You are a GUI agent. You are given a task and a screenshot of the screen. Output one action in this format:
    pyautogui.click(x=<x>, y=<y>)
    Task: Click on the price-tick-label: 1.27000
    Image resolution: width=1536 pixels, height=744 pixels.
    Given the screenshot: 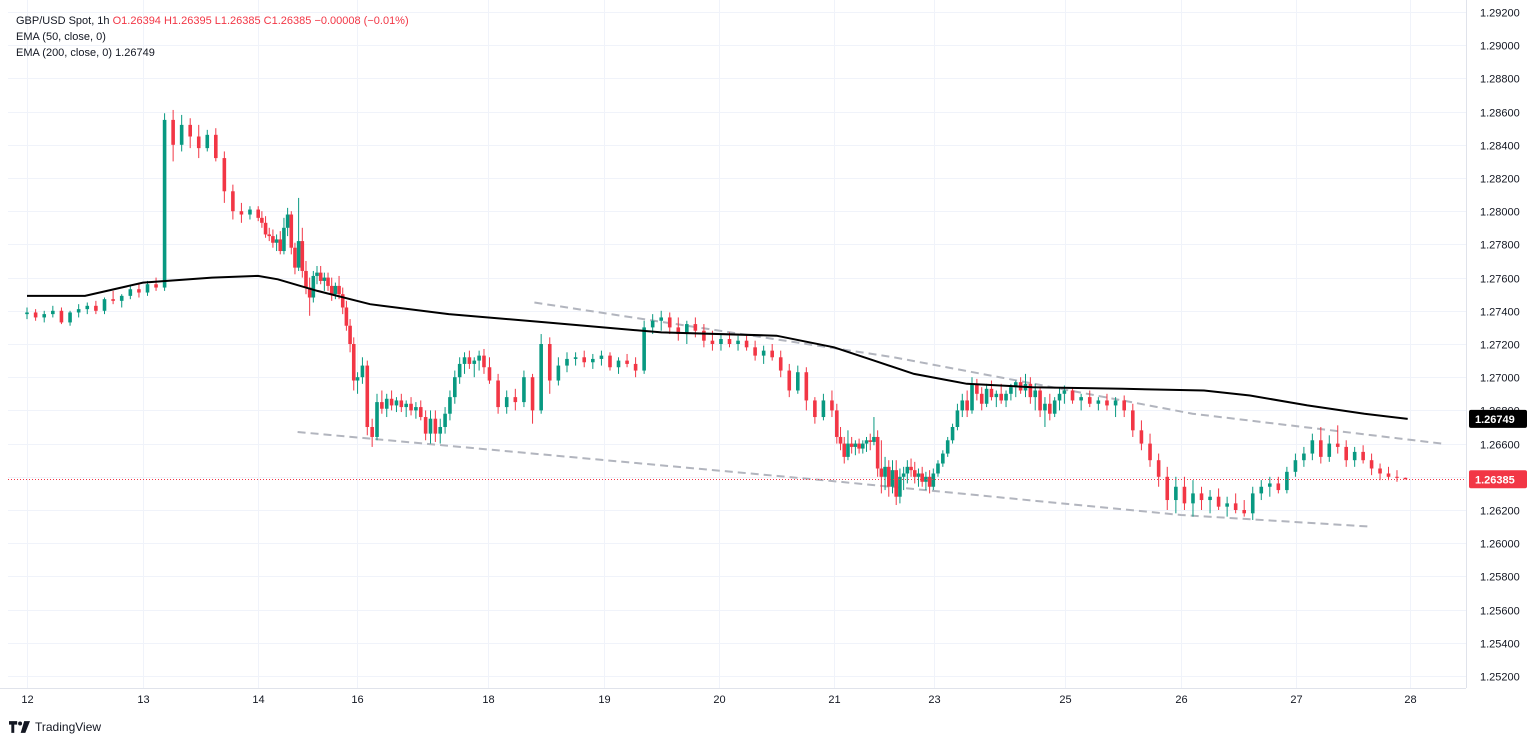 What is the action you would take?
    pyautogui.click(x=1500, y=379)
    